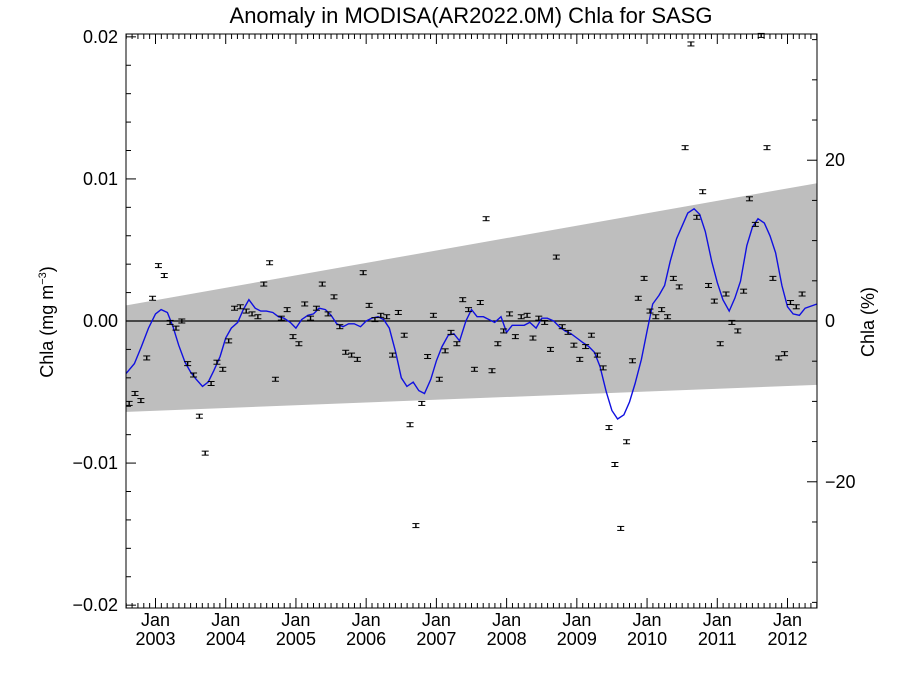  I want to click on x-tick-year-label: 2007, so click(436, 639).